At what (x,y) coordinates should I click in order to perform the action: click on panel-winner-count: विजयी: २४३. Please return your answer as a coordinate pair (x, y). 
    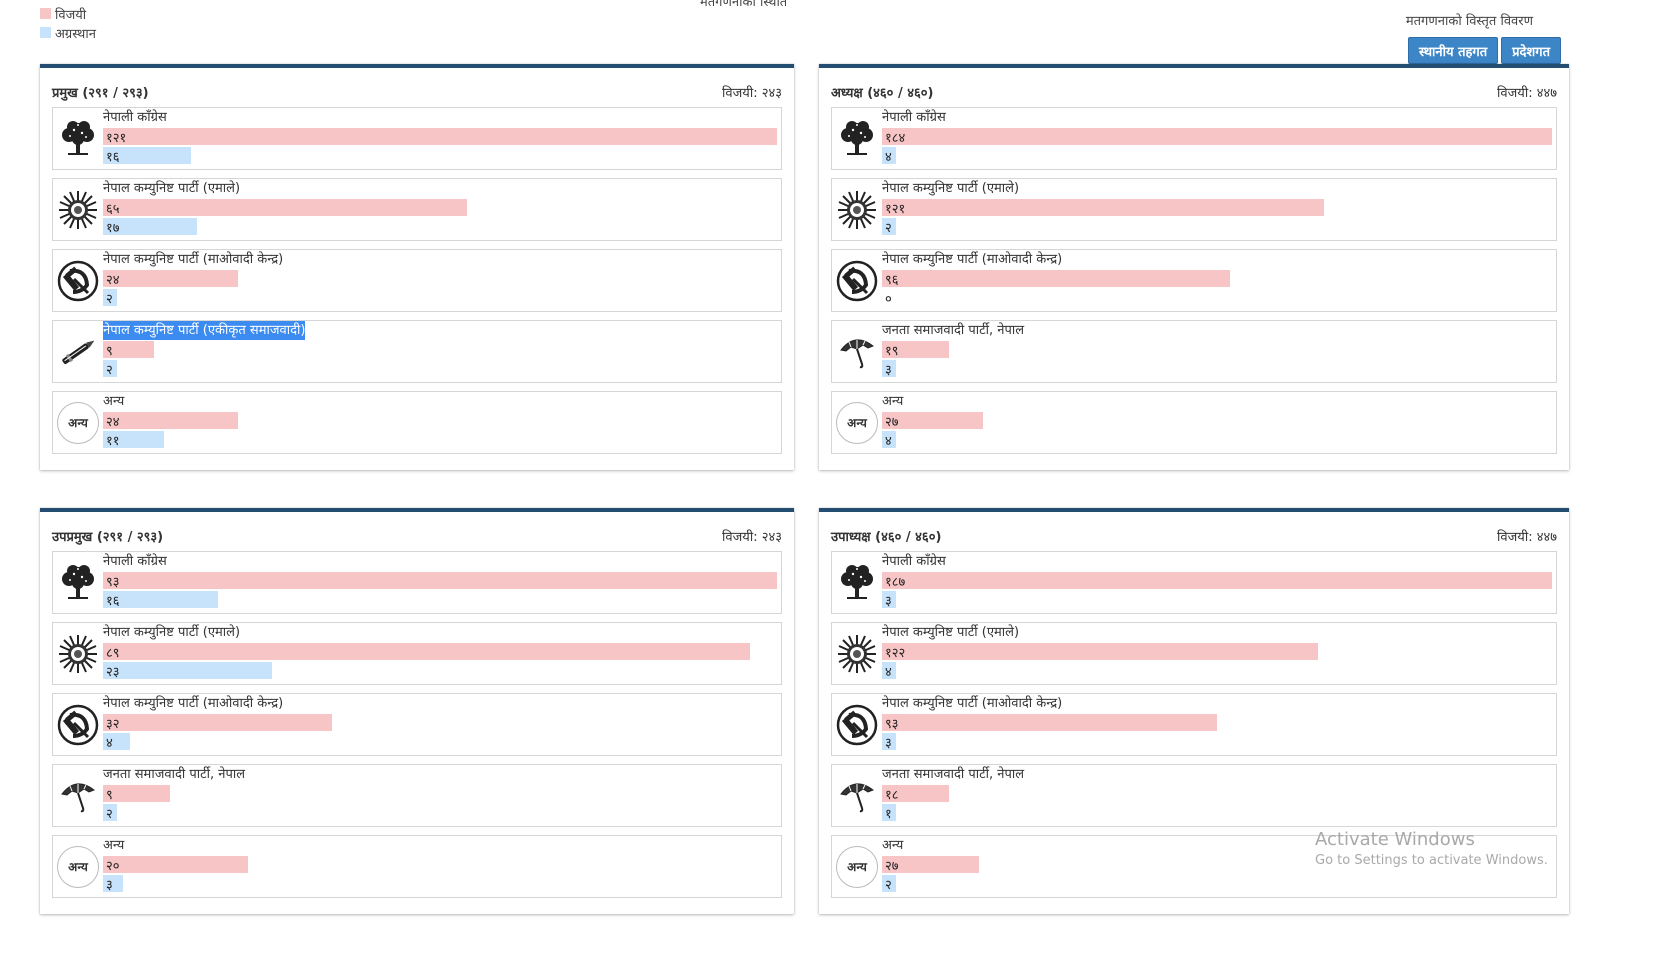
    Looking at the image, I should click on (752, 93).